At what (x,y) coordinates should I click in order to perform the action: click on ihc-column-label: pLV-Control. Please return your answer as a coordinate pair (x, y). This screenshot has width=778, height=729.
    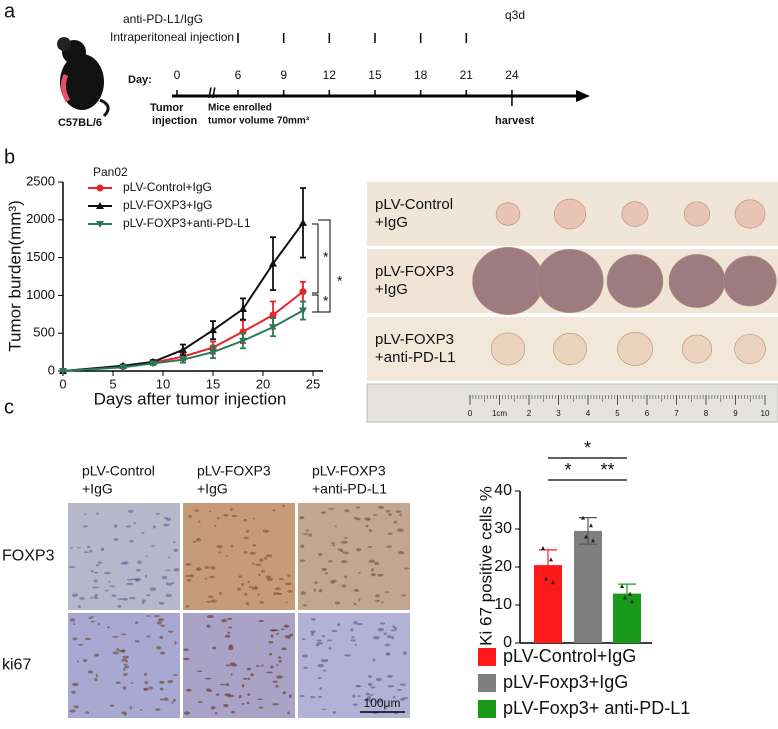
    Looking at the image, I should click on (118, 471).